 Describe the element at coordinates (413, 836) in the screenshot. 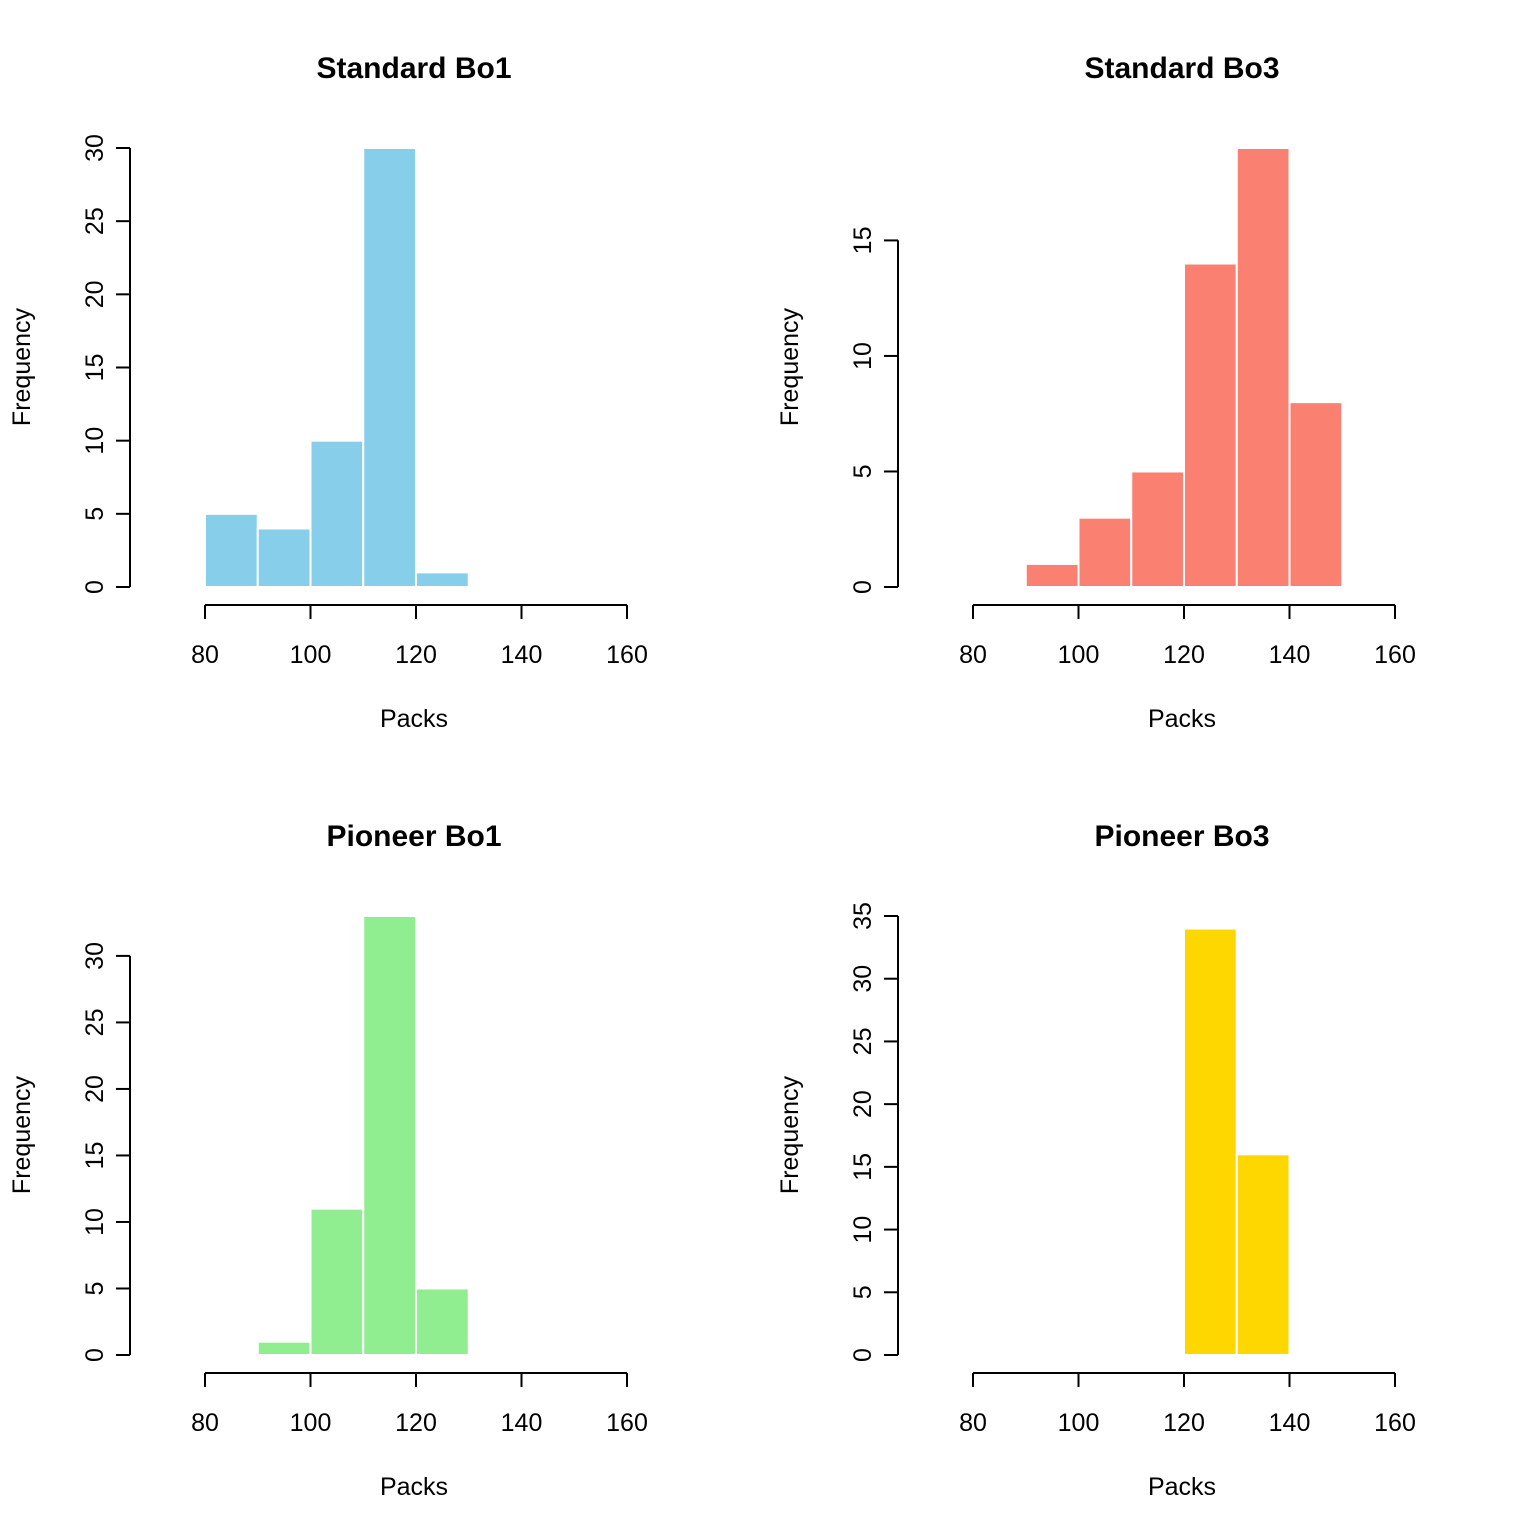

I see `chart-title: Pioneer Bo1` at that location.